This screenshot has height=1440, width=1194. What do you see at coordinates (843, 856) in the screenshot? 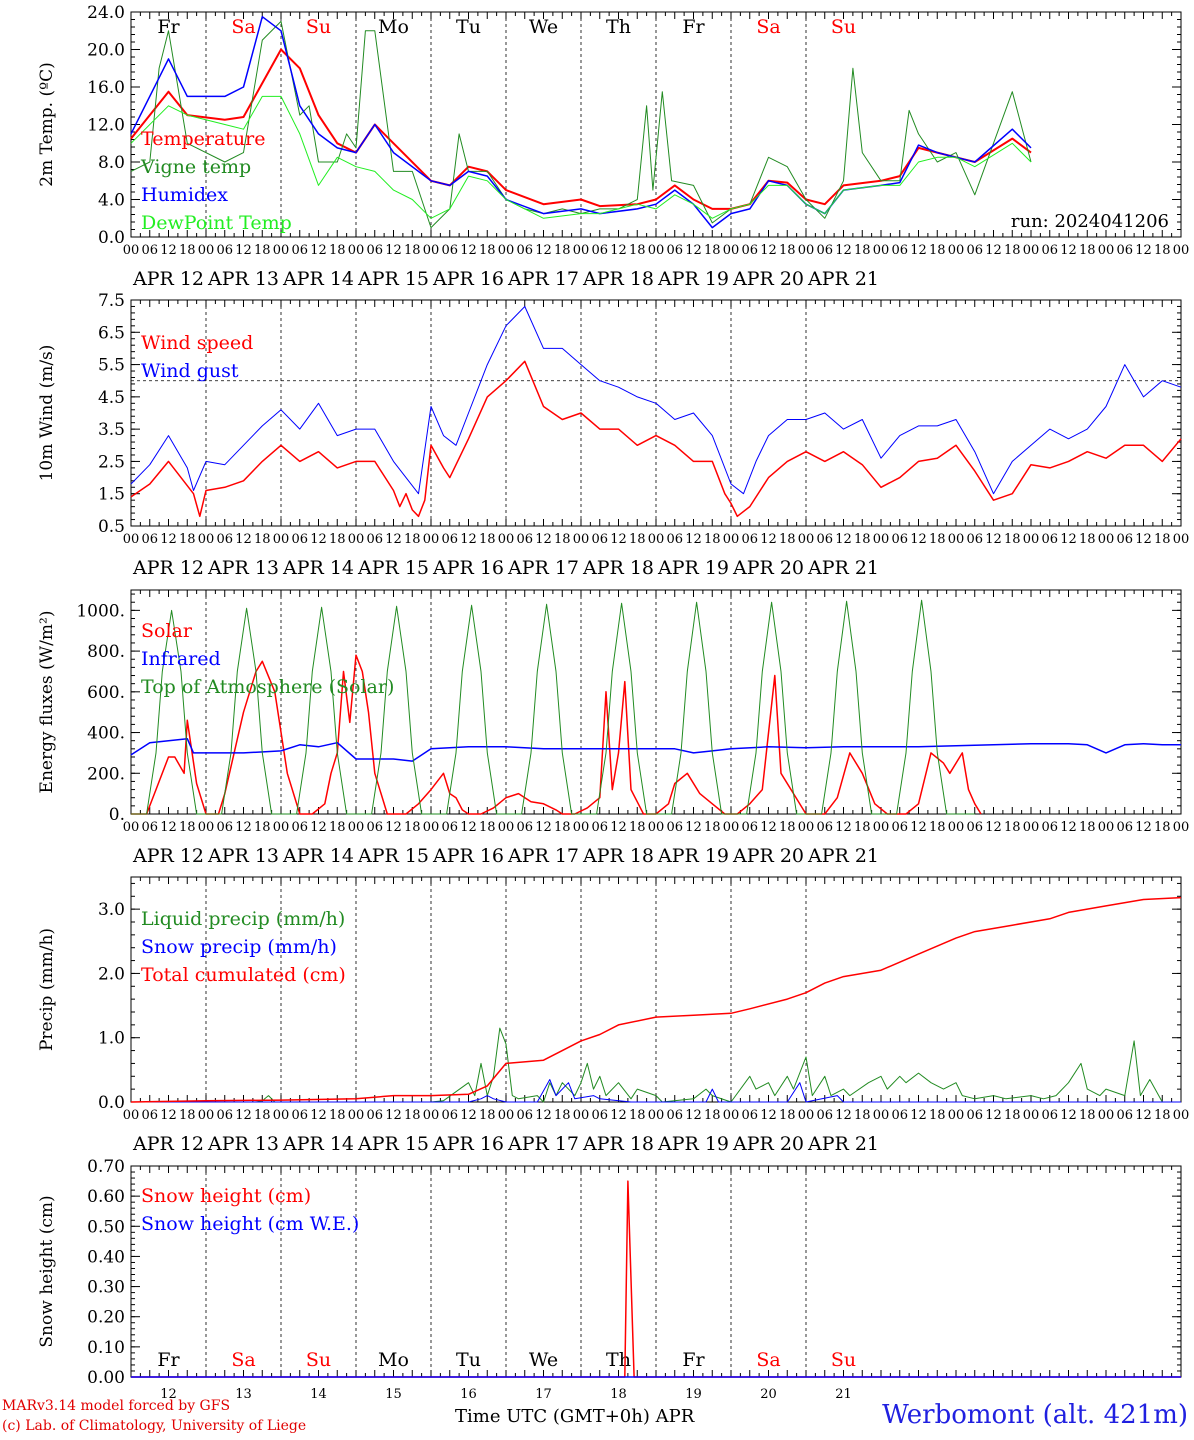
I see `date-label: APR 21` at bounding box center [843, 856].